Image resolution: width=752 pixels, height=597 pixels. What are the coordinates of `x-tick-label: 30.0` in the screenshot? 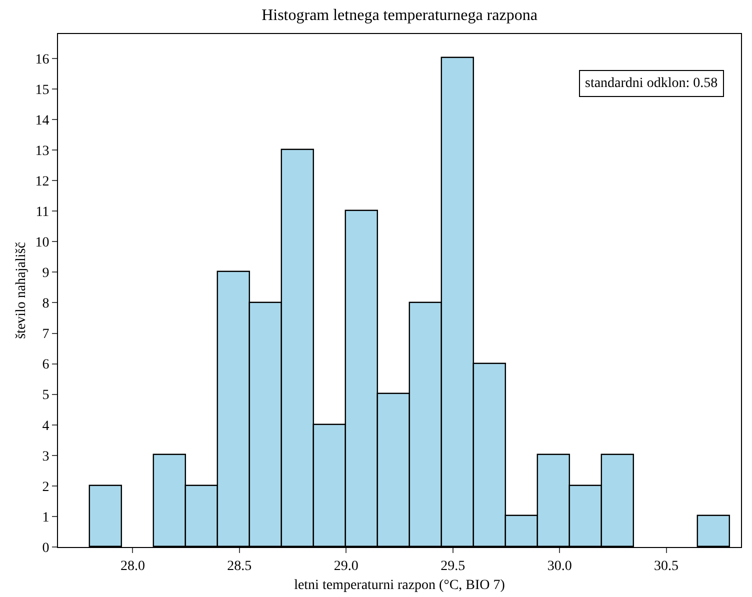 It's located at (559, 566).